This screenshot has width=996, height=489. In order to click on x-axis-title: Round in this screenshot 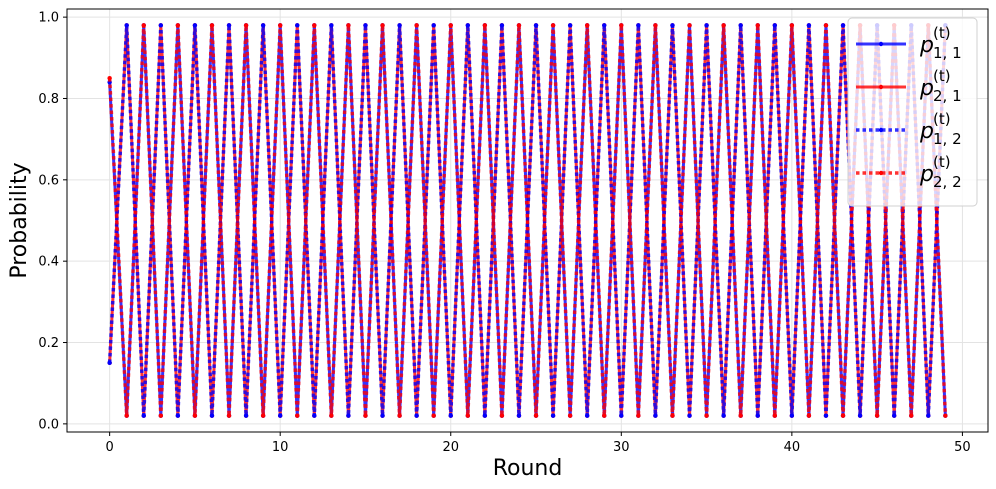, I will do `click(528, 468)`.